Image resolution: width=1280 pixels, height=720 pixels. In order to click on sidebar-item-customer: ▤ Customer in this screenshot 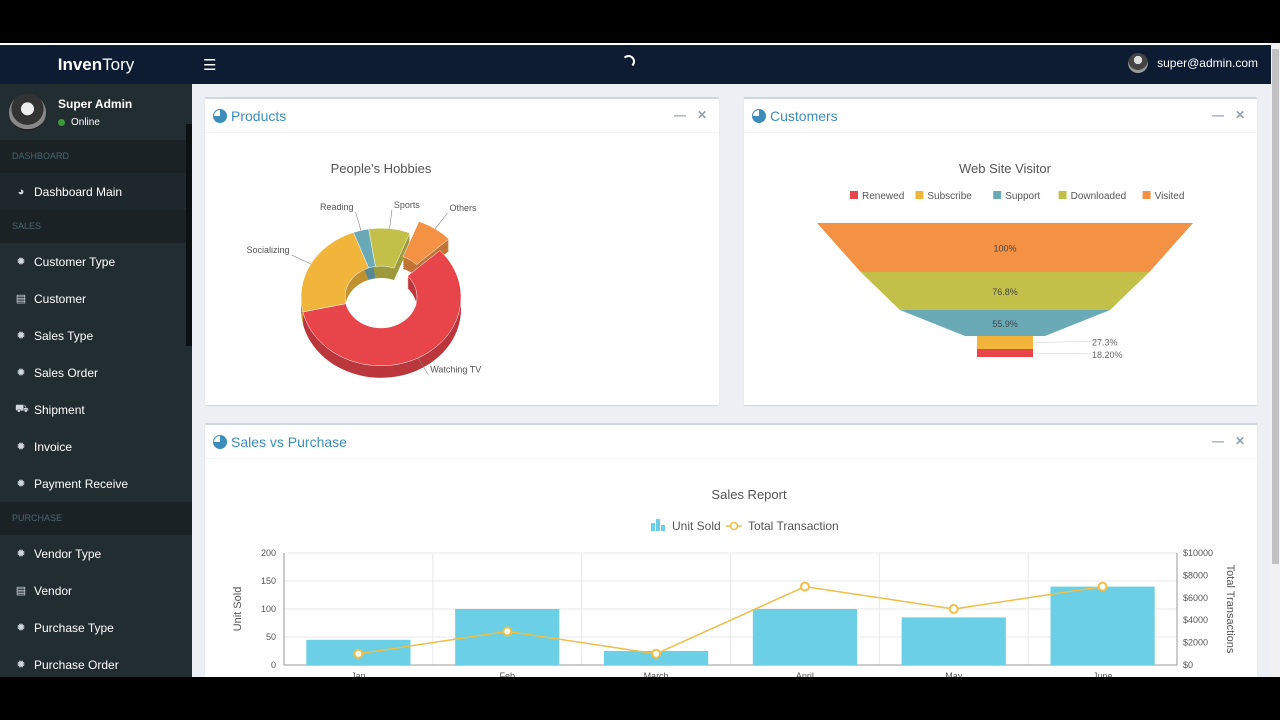, I will do `click(96, 298)`.